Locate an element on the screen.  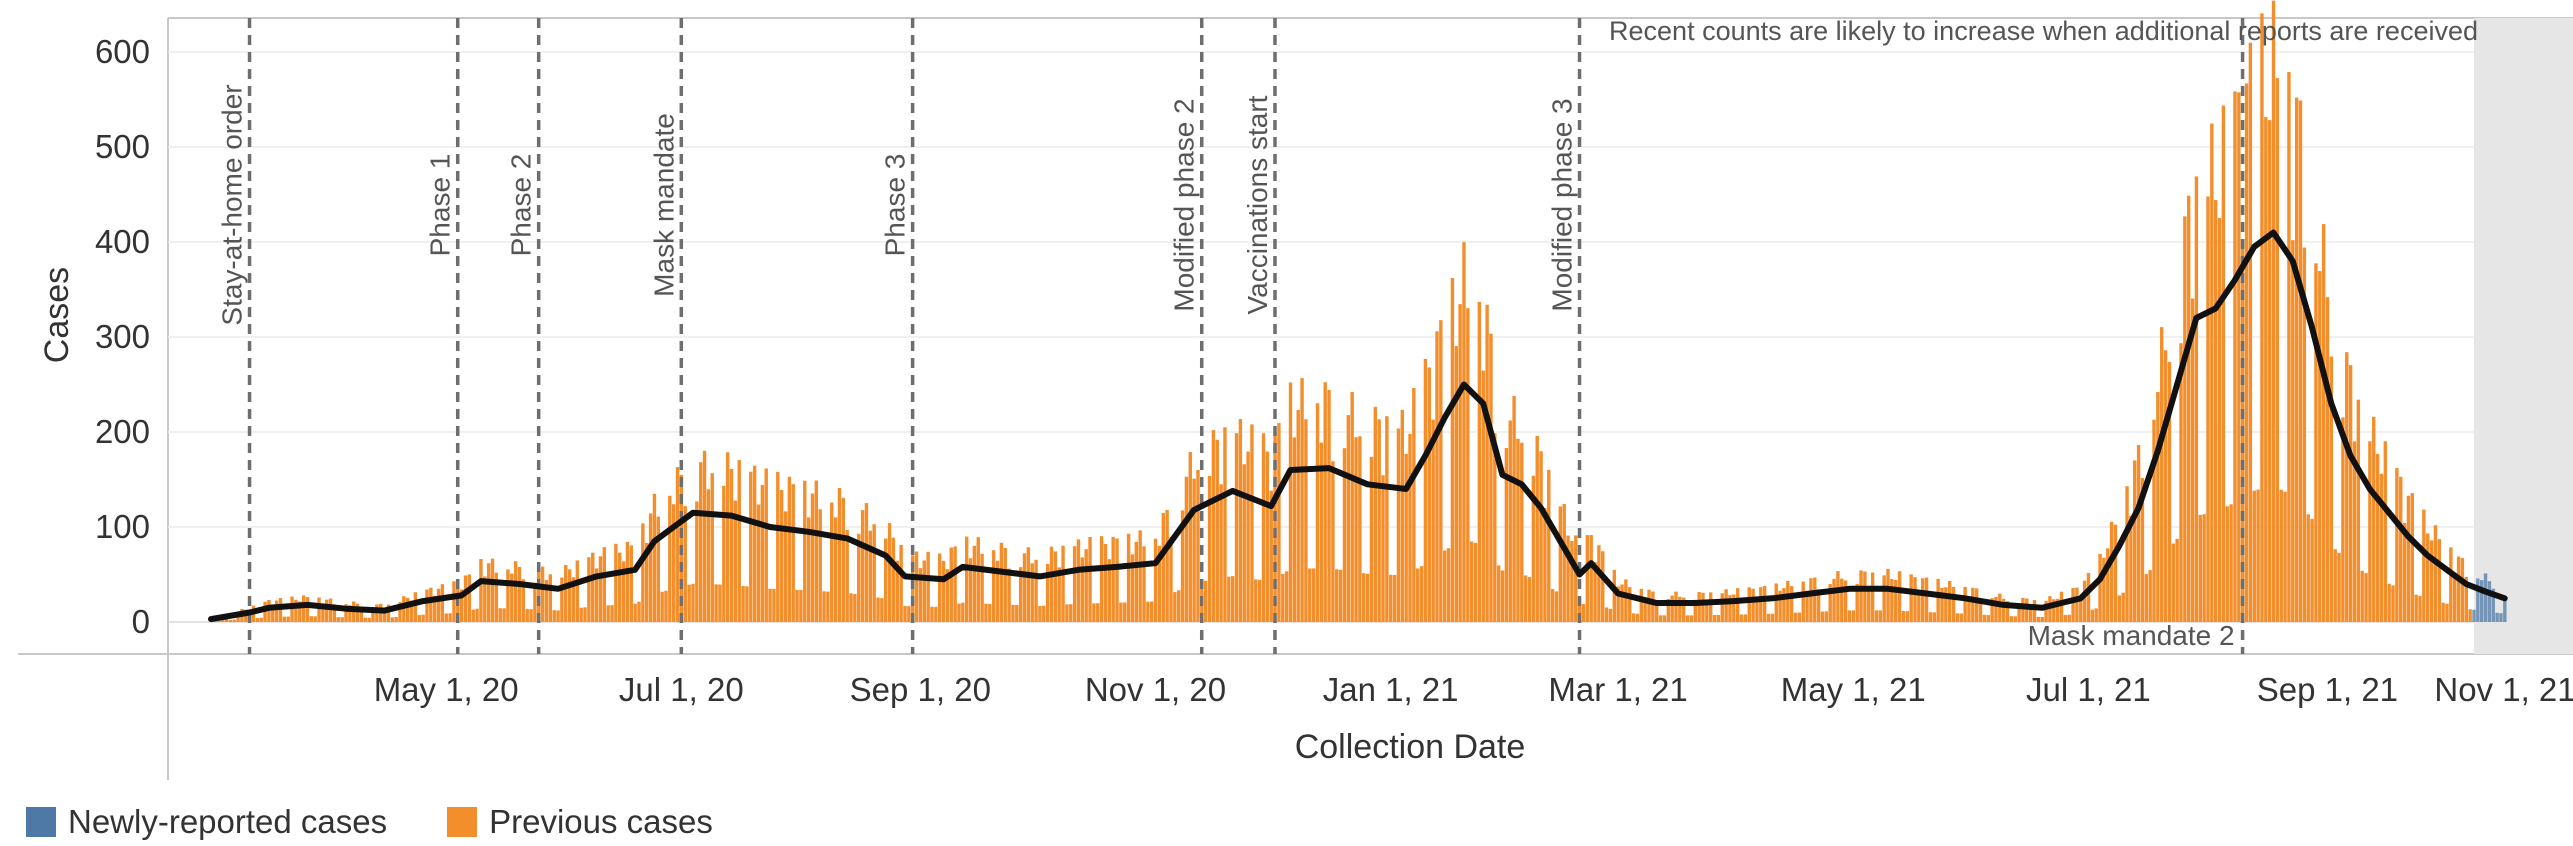
y-tick-label: 100 is located at coordinates (122, 526).